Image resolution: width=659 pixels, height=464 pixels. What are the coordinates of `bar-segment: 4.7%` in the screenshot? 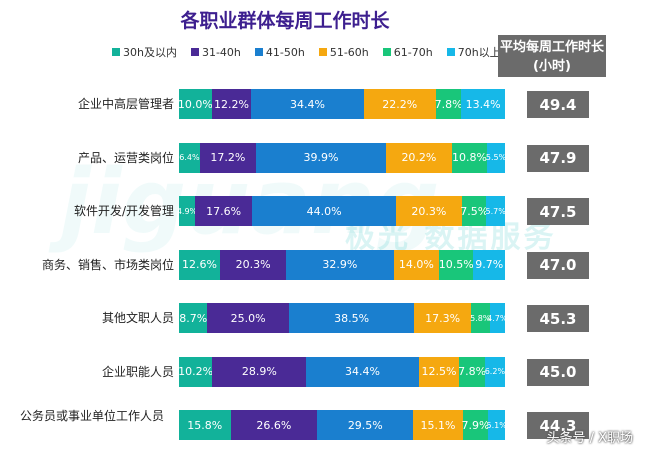 It's located at (497, 318).